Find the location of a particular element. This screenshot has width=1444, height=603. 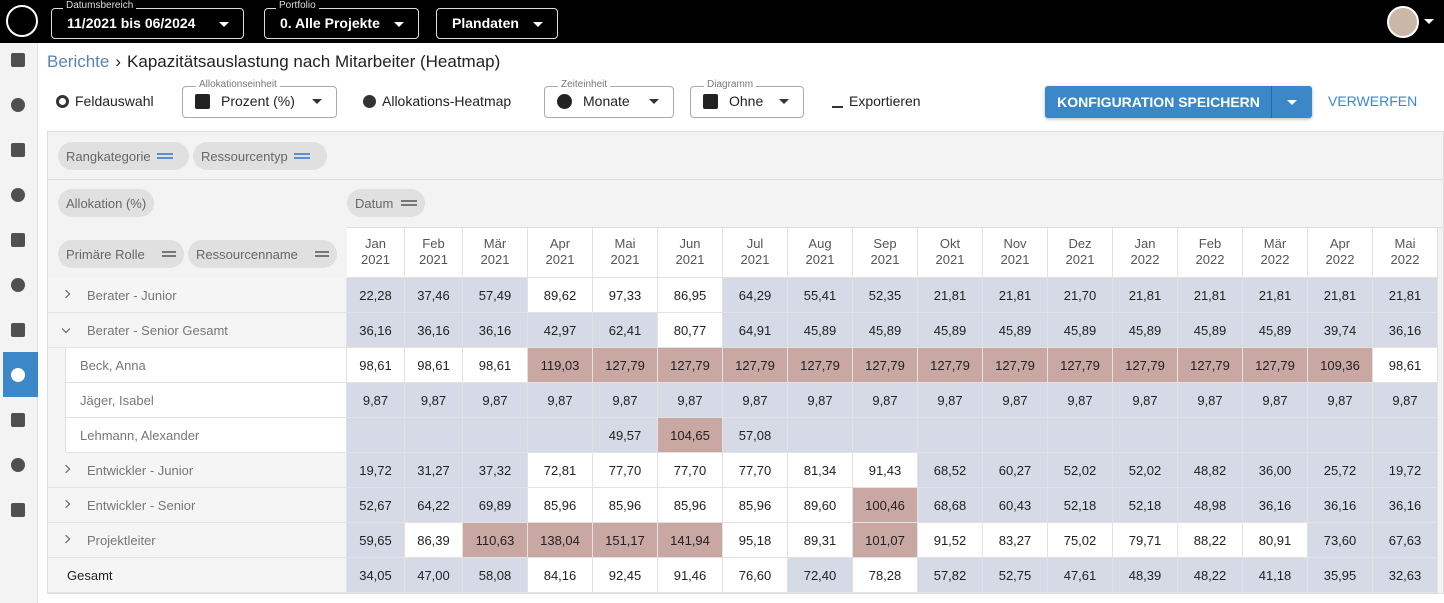

heatmap-cell: 109,36 is located at coordinates (1340, 365).